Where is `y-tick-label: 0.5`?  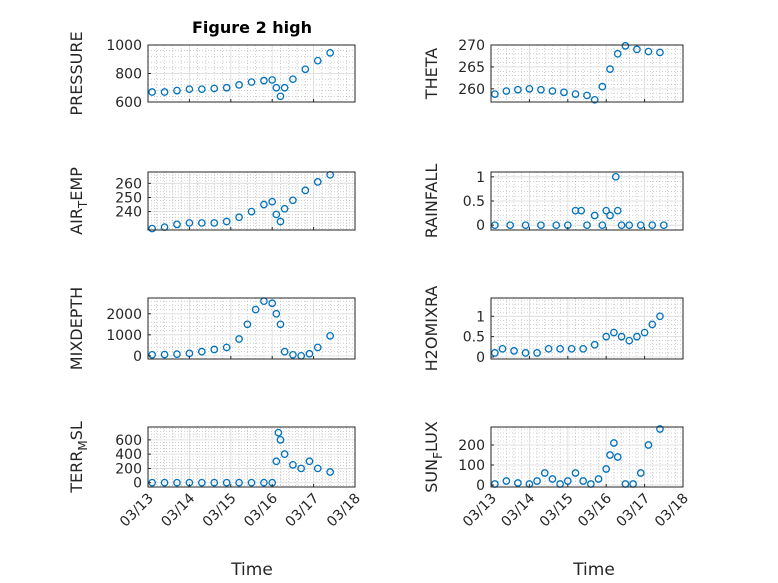 y-tick-label: 0.5 is located at coordinates (474, 338).